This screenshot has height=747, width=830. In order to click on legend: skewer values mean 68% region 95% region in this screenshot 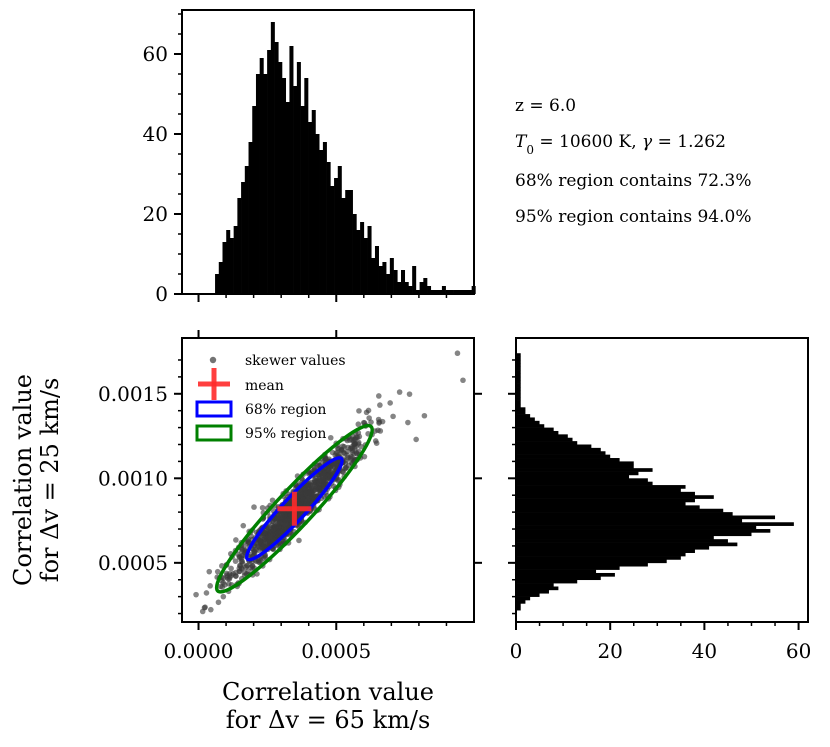, I will do `click(270, 397)`.